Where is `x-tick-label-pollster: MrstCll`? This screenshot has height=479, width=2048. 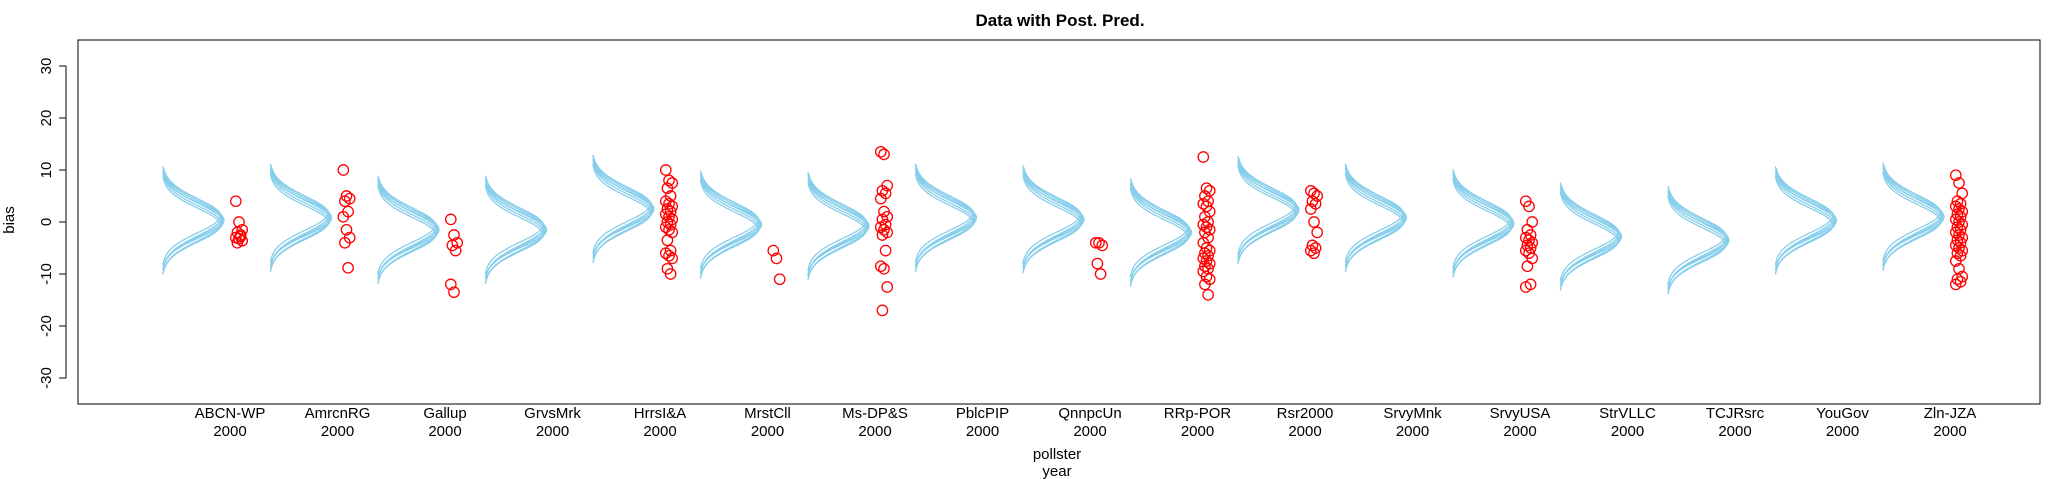 x-tick-label-pollster: MrstCll is located at coordinates (767, 413).